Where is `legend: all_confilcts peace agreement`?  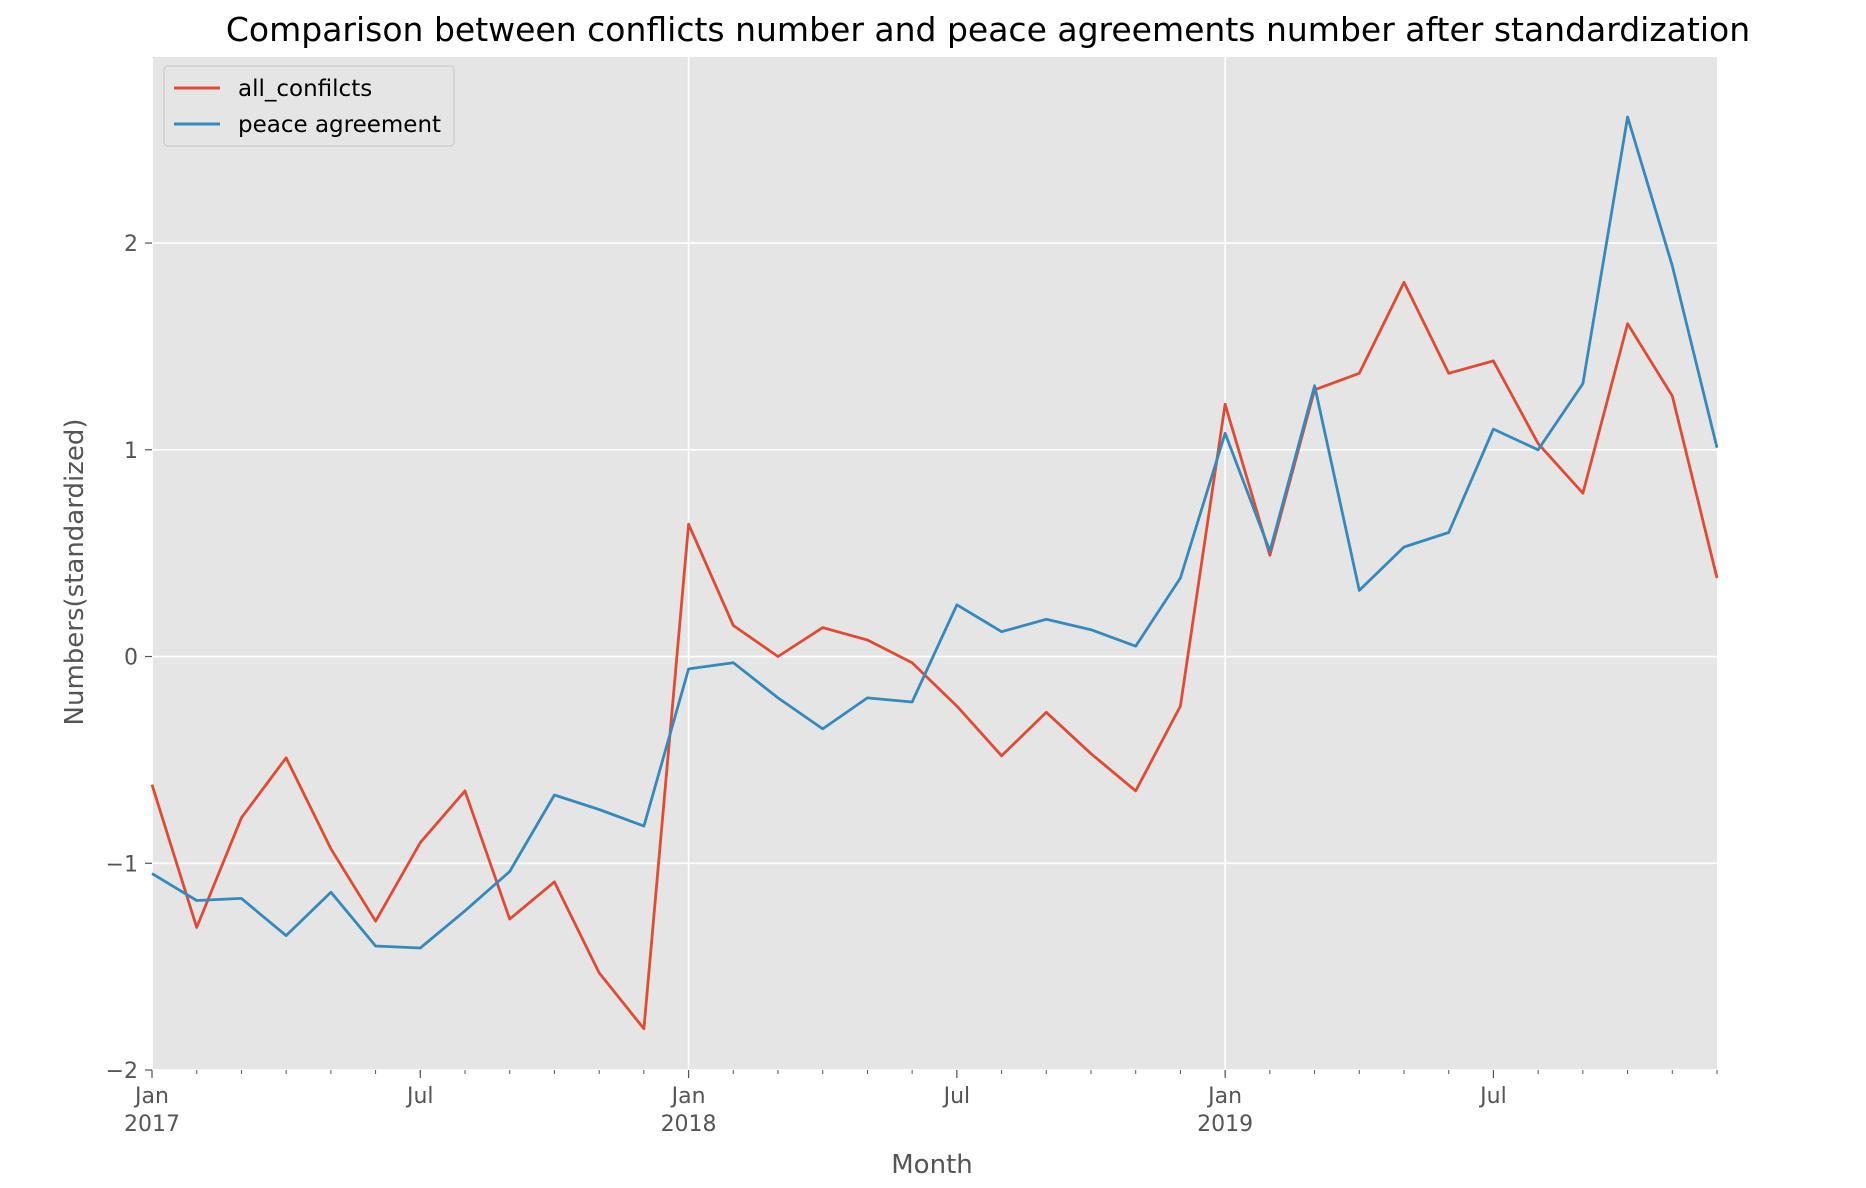
legend: all_confilcts peace agreement is located at coordinates (309, 106).